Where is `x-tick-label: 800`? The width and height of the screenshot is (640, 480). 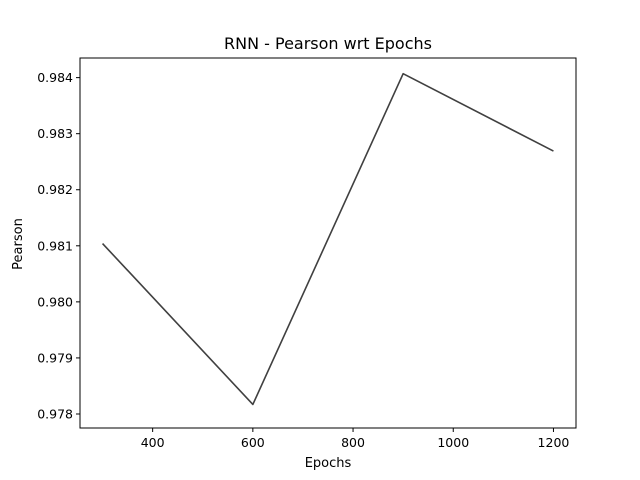
x-tick-label: 800 is located at coordinates (353, 442).